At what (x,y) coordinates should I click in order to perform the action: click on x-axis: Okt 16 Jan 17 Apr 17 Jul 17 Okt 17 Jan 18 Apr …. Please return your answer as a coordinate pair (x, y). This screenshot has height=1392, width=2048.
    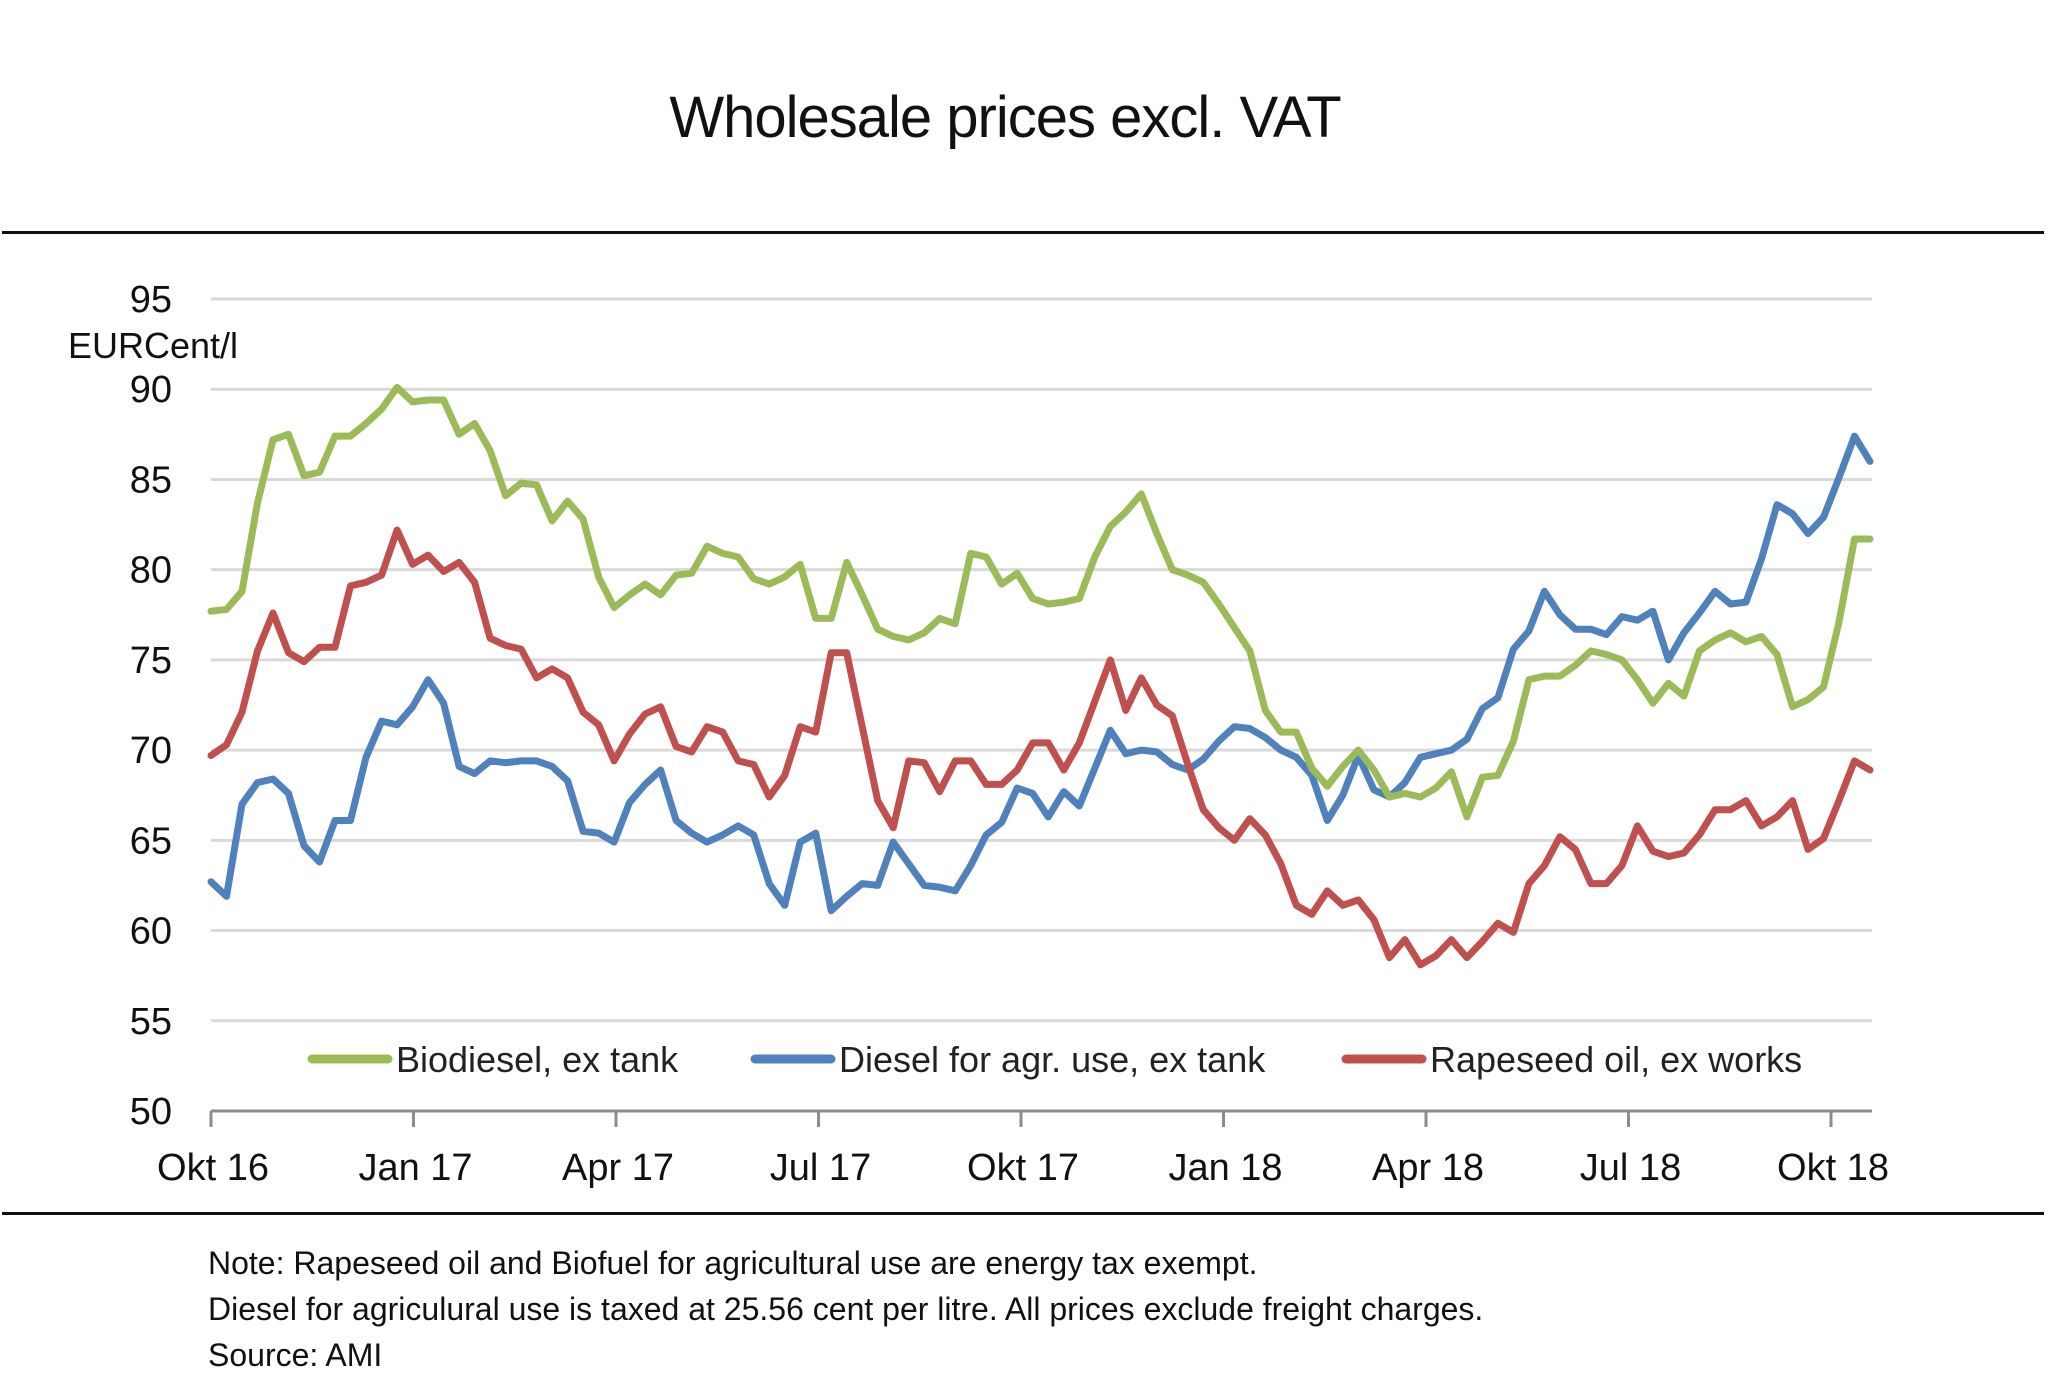
    Looking at the image, I should click on (1023, 1149).